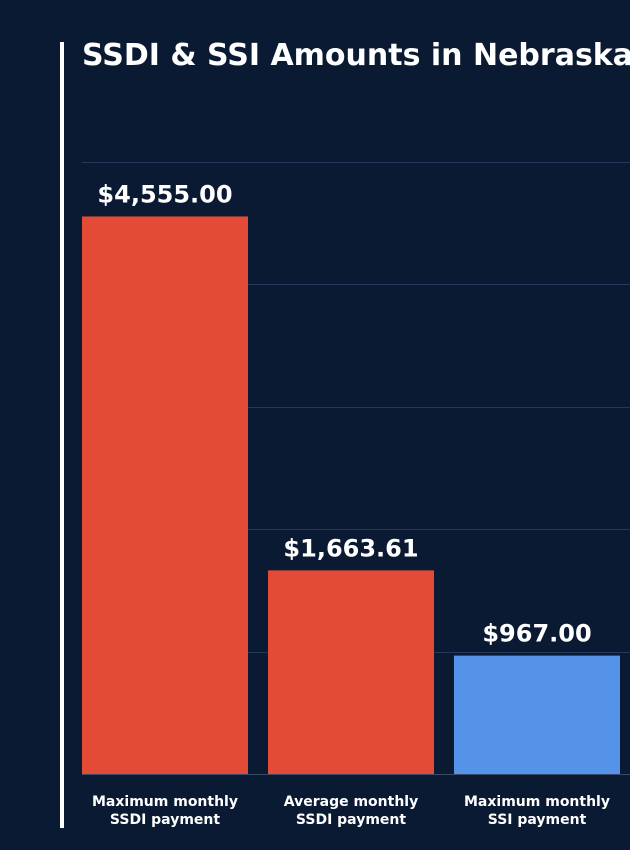 The image size is (630, 850). What do you see at coordinates (164, 194) in the screenshot?
I see `bar-value-label: $4,555.00` at bounding box center [164, 194].